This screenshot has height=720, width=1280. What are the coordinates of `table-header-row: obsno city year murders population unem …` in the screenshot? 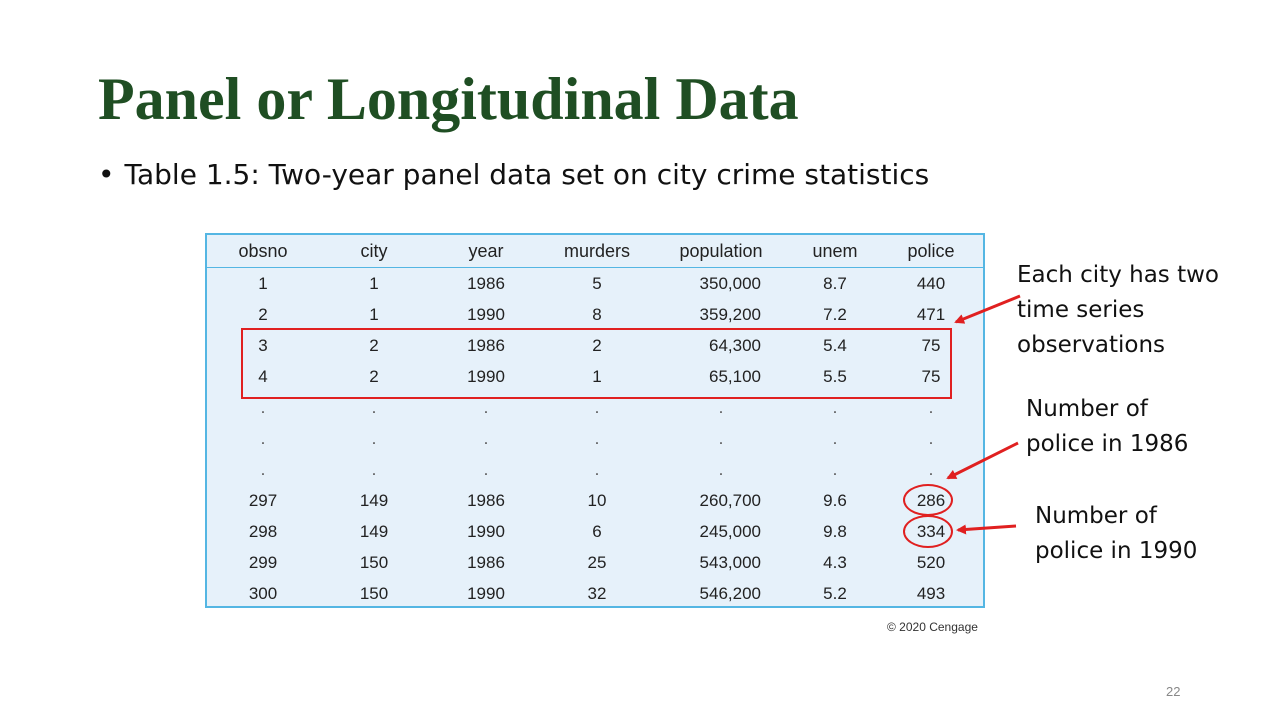 It's located at (595, 251).